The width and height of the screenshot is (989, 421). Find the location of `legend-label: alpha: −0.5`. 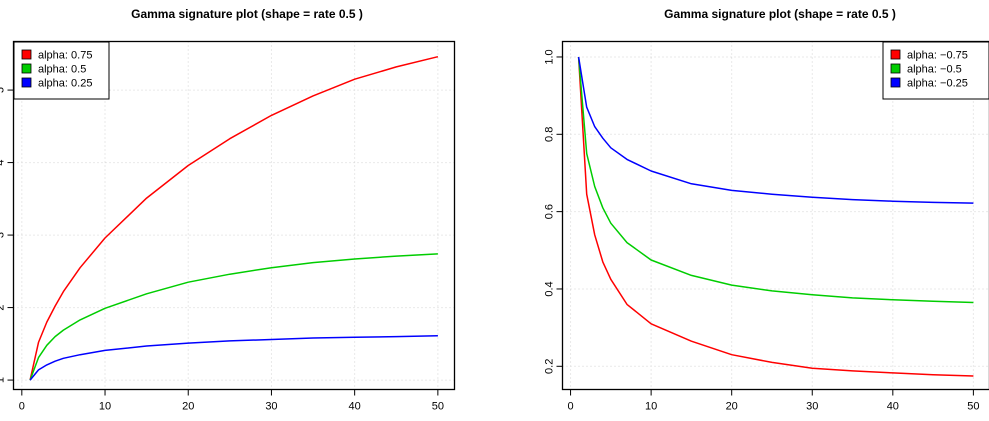

legend-label: alpha: −0.5 is located at coordinates (934, 70).